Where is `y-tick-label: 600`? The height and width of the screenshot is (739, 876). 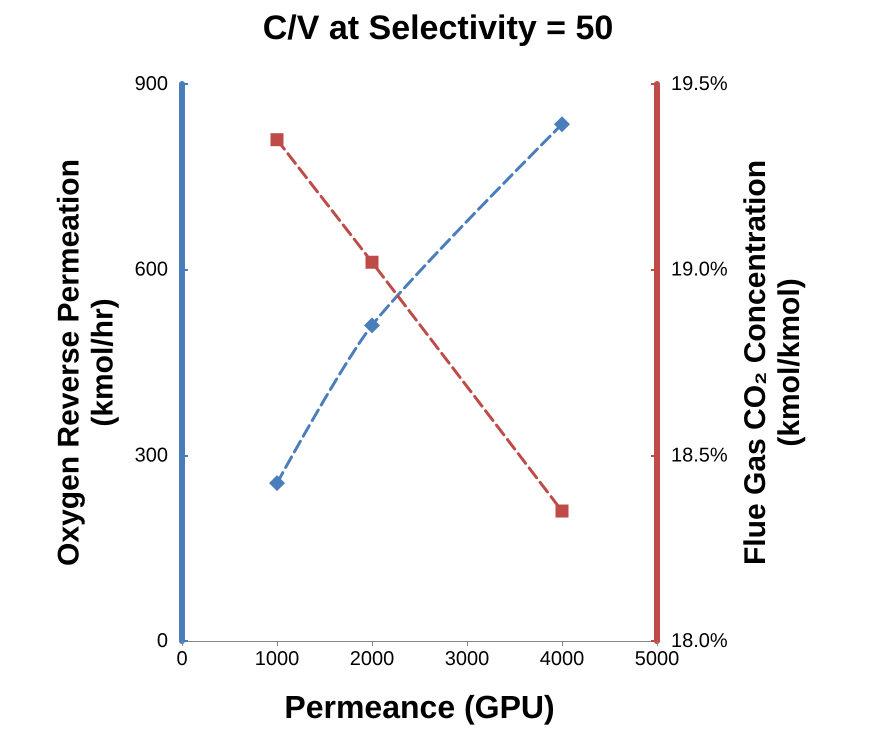 y-tick-label: 600 is located at coordinates (151, 269).